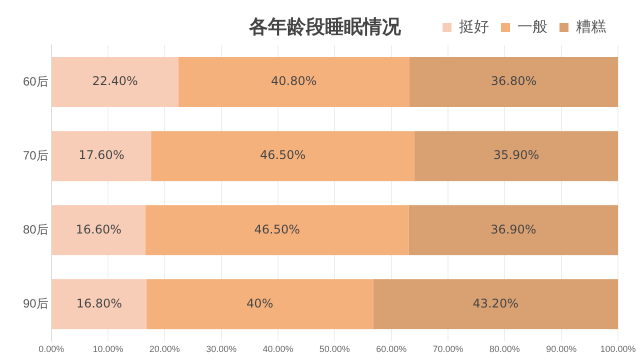 The width and height of the screenshot is (640, 362). What do you see at coordinates (591, 27) in the screenshot?
I see `legend-label: 糟糕` at bounding box center [591, 27].